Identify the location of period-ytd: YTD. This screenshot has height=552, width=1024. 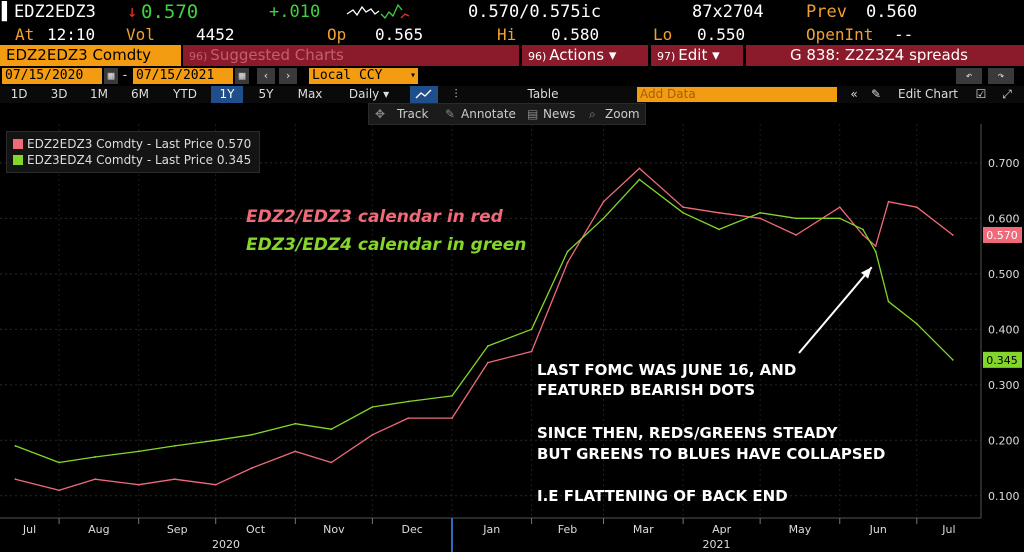
(185, 94).